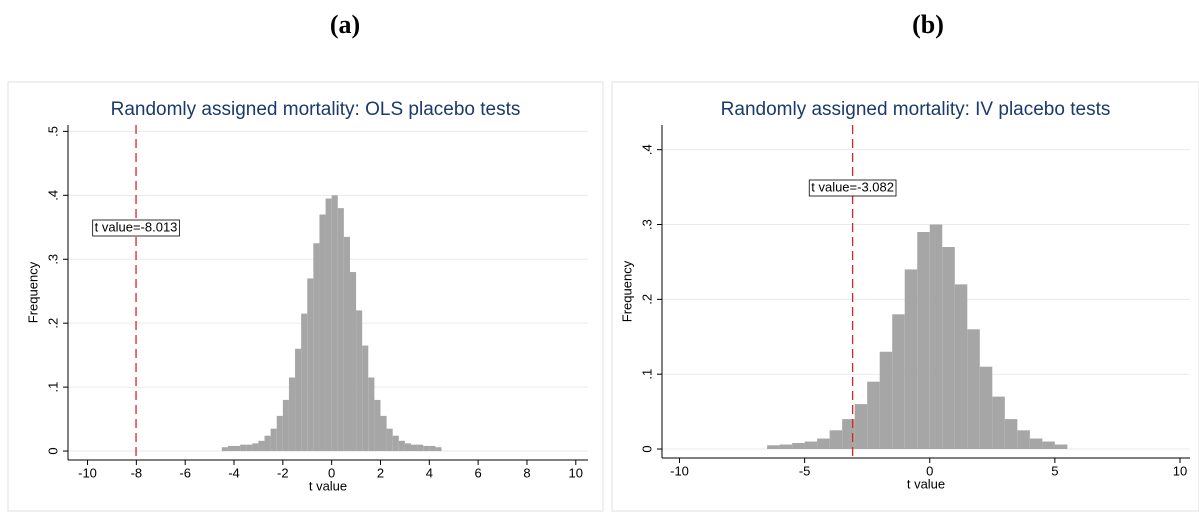  Describe the element at coordinates (234, 472) in the screenshot. I see `x-tick-label: -4` at that location.